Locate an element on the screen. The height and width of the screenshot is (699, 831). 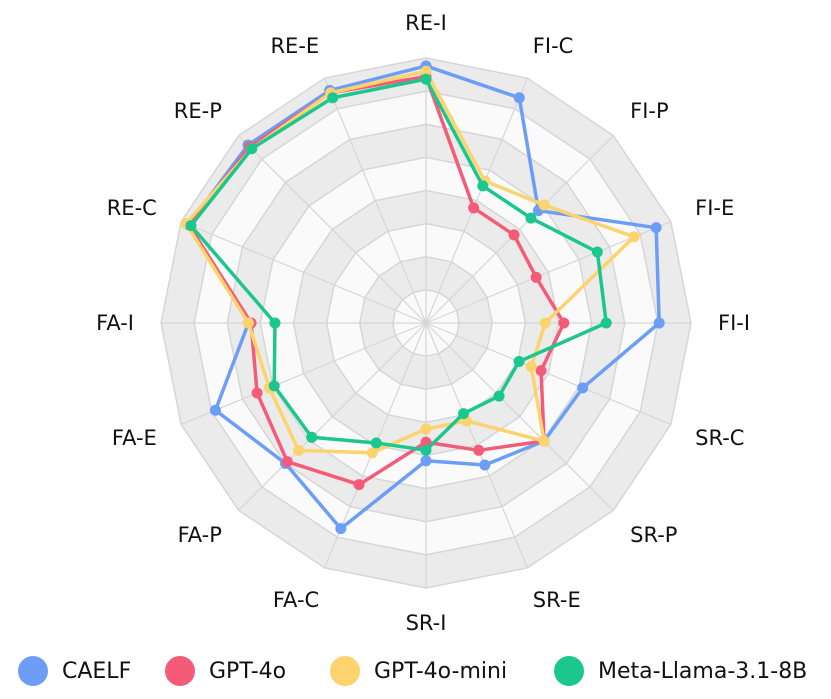
axis-label-re-c: RE-C is located at coordinates (132, 208).